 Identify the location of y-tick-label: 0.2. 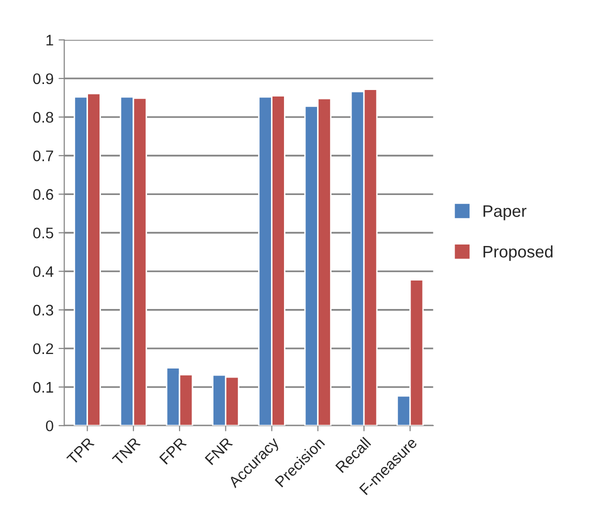
(43, 348).